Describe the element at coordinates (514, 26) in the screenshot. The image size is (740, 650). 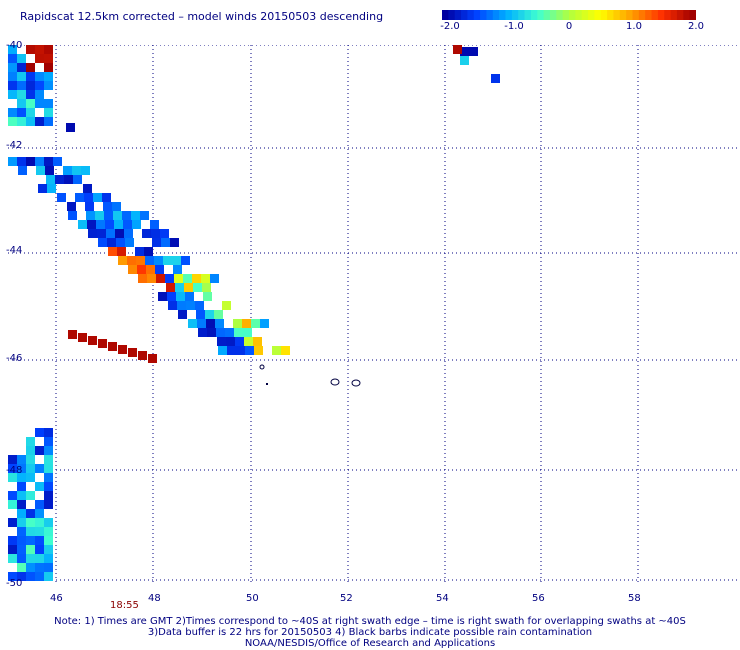
I see `colorbar-tick-label: -1.0` at that location.